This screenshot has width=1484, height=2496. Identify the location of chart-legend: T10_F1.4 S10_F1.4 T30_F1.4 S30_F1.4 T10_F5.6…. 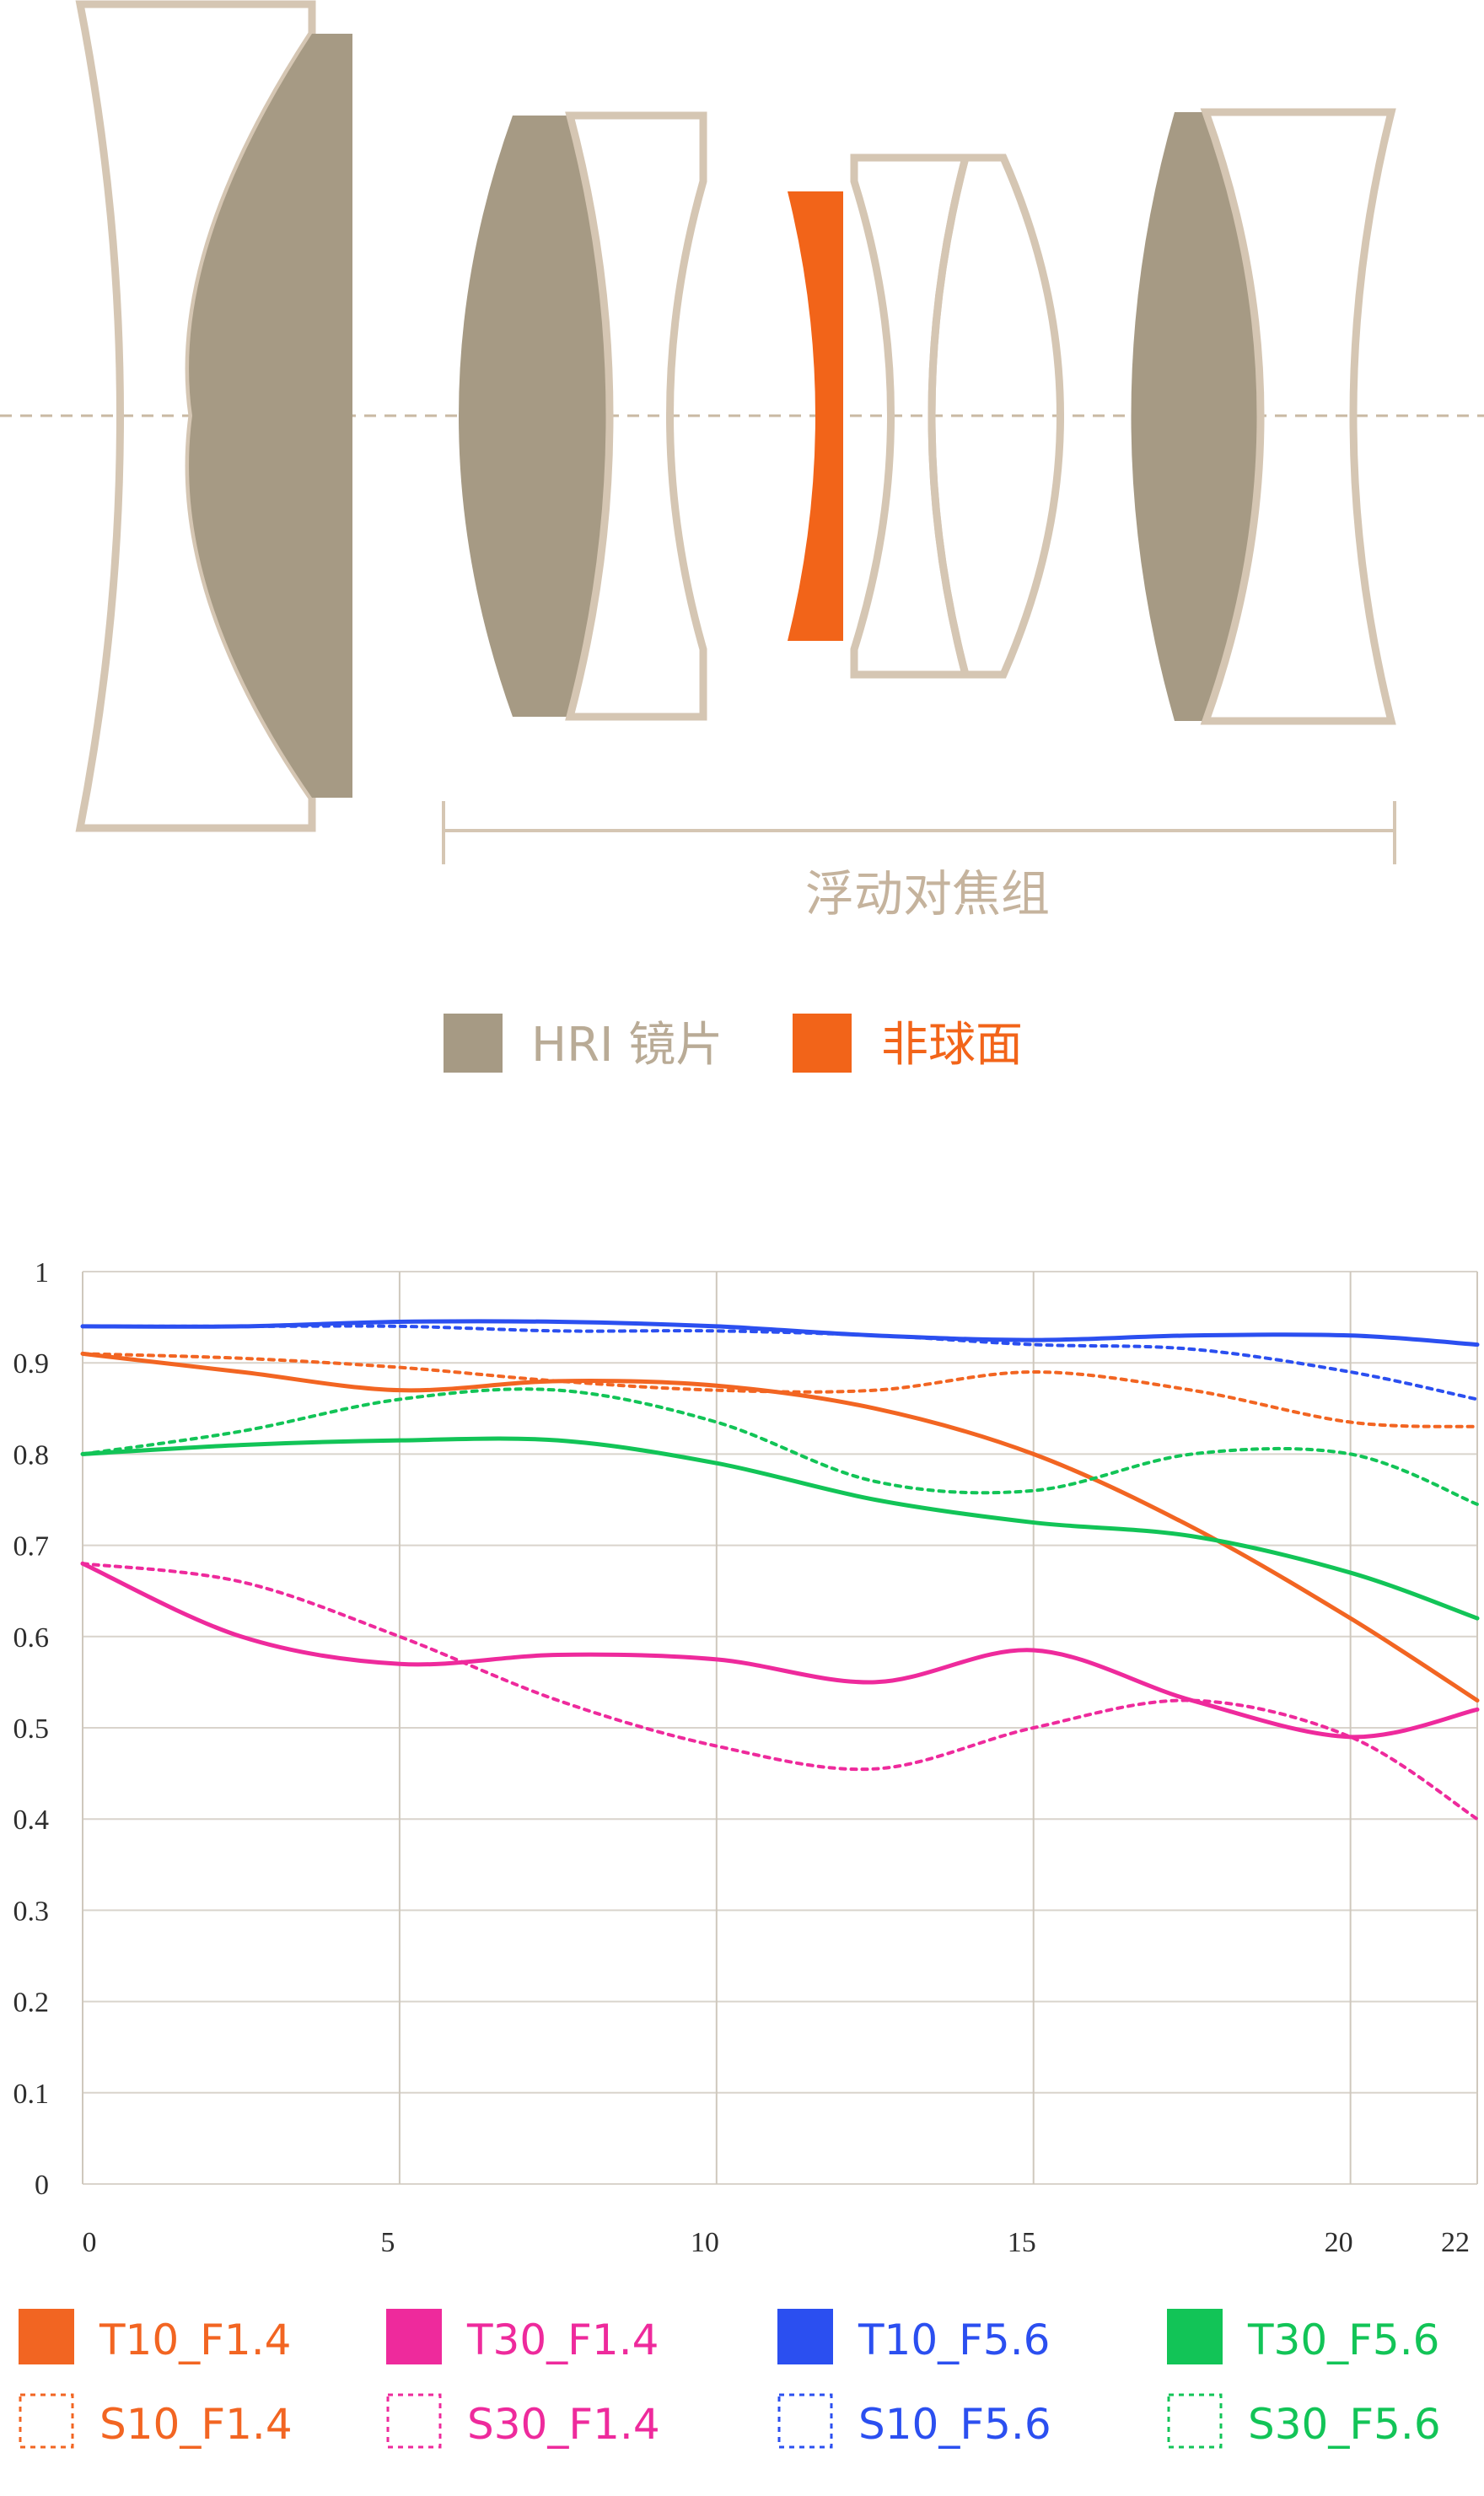
(730, 2379).